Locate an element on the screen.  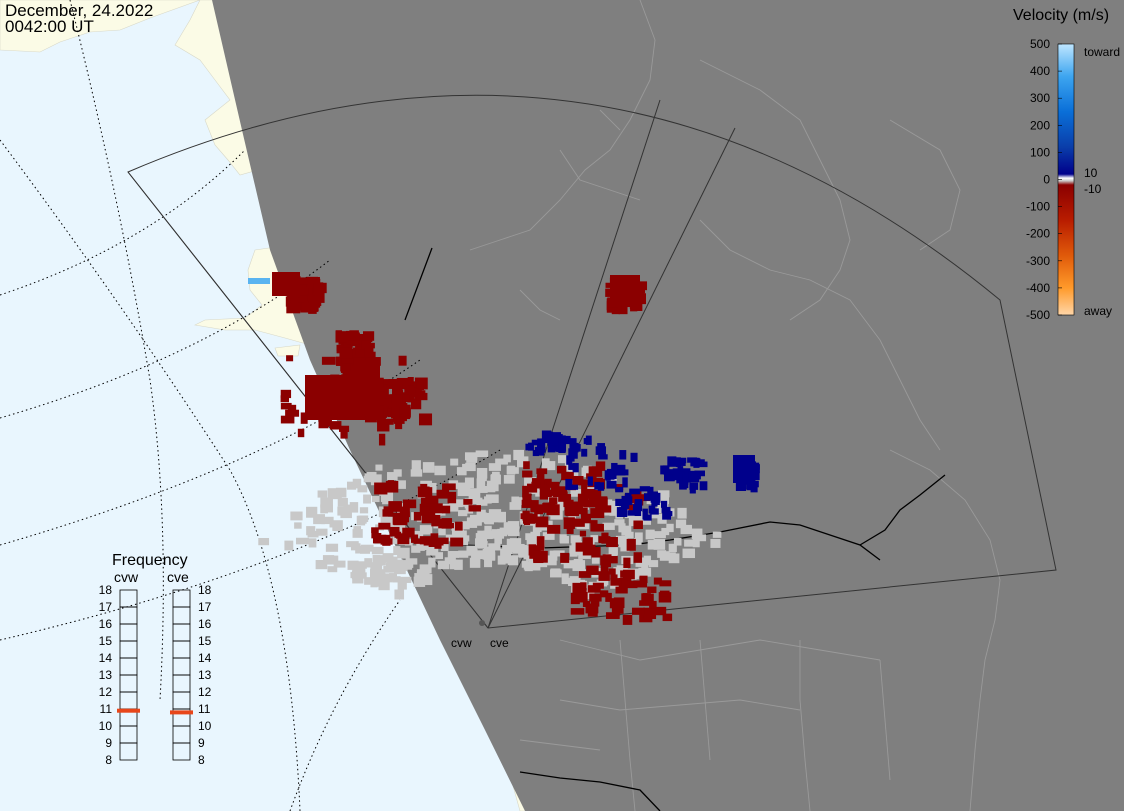
frequency-marker-cve is located at coordinates (181, 712).